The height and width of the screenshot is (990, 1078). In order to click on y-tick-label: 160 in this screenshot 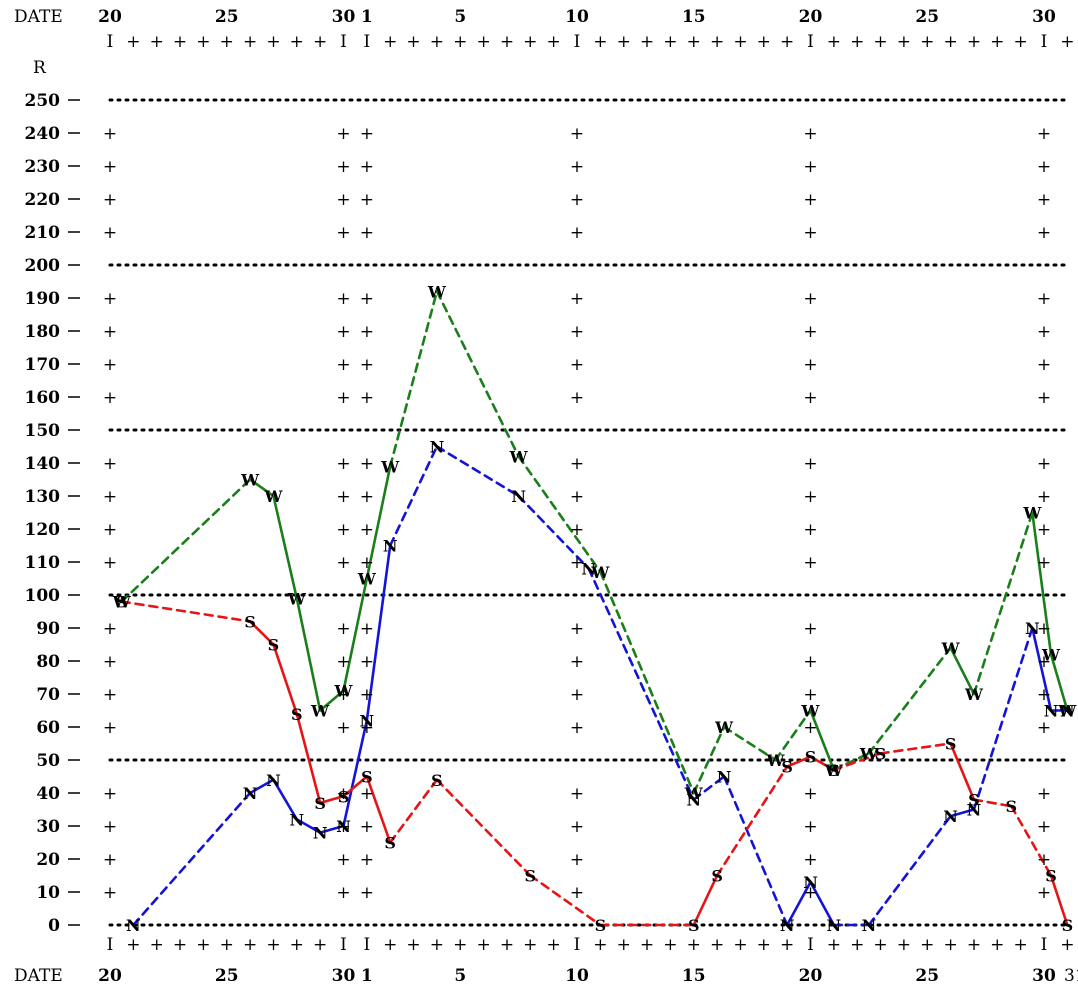, I will do `click(43, 398)`.